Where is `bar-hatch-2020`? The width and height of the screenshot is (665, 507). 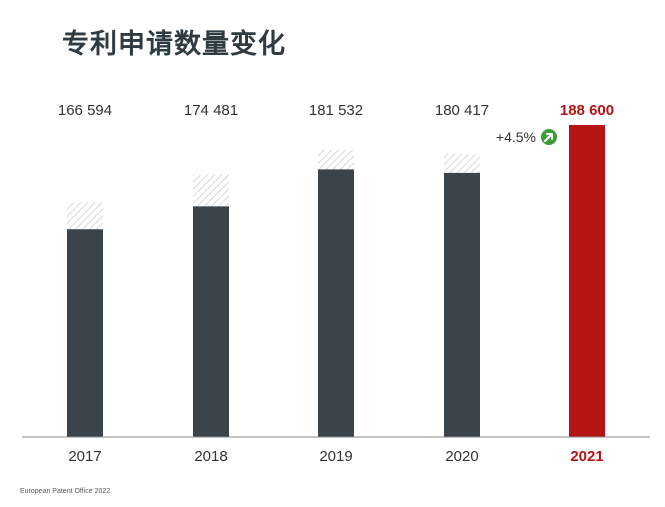 bar-hatch-2020 is located at coordinates (462, 163).